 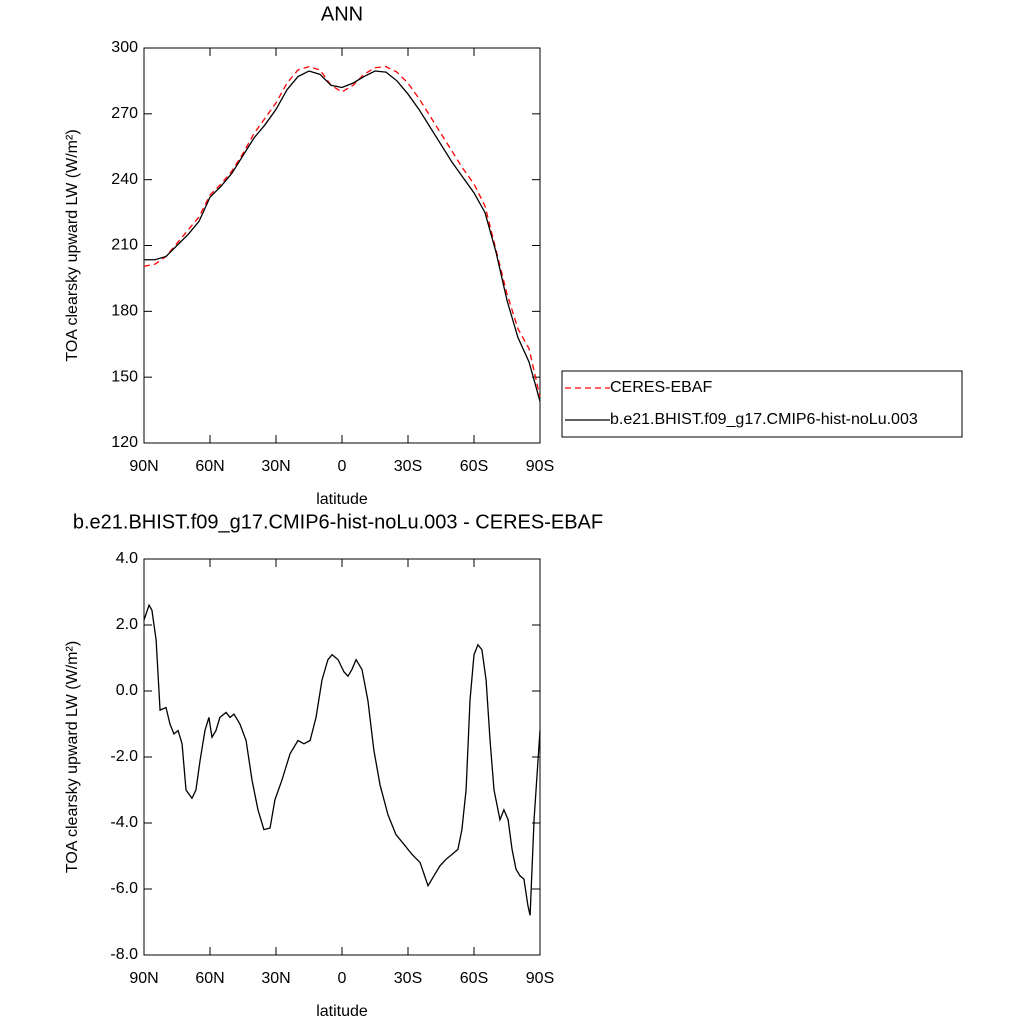 What do you see at coordinates (124, 311) in the screenshot?
I see `y-tick-label: 180` at bounding box center [124, 311].